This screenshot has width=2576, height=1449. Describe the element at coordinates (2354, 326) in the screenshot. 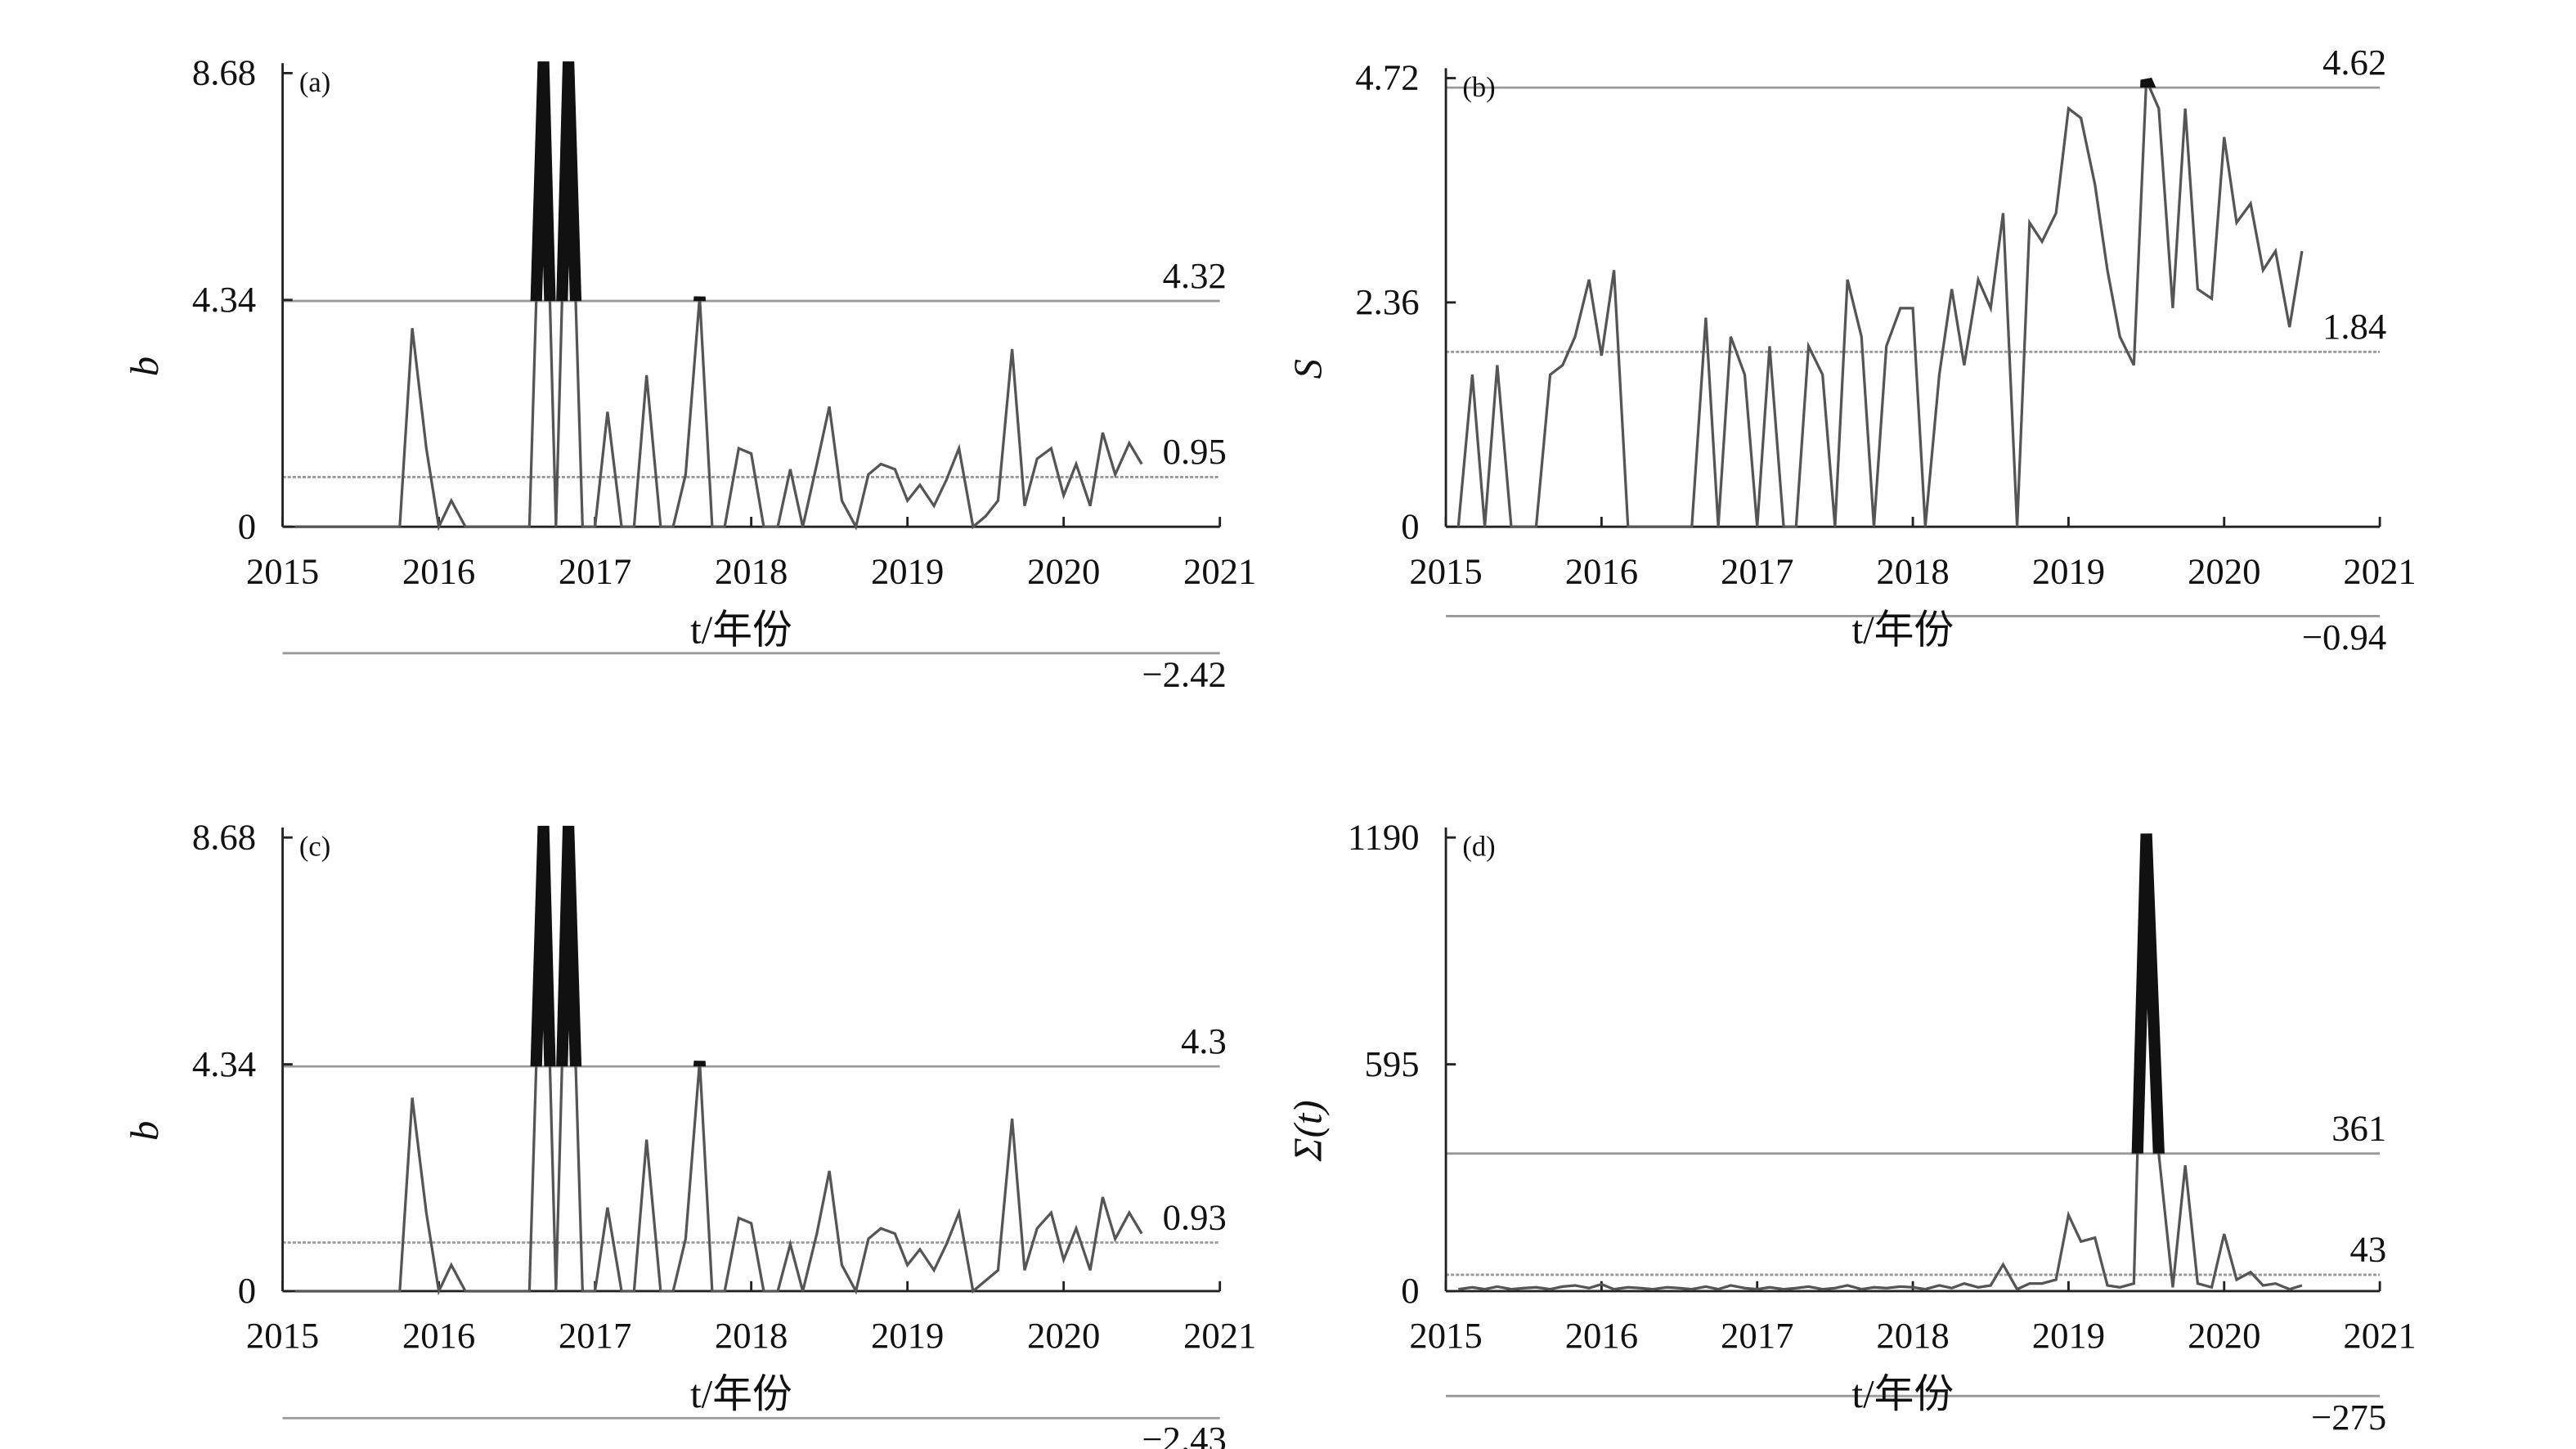

I see `threshold-label: 1.84` at that location.